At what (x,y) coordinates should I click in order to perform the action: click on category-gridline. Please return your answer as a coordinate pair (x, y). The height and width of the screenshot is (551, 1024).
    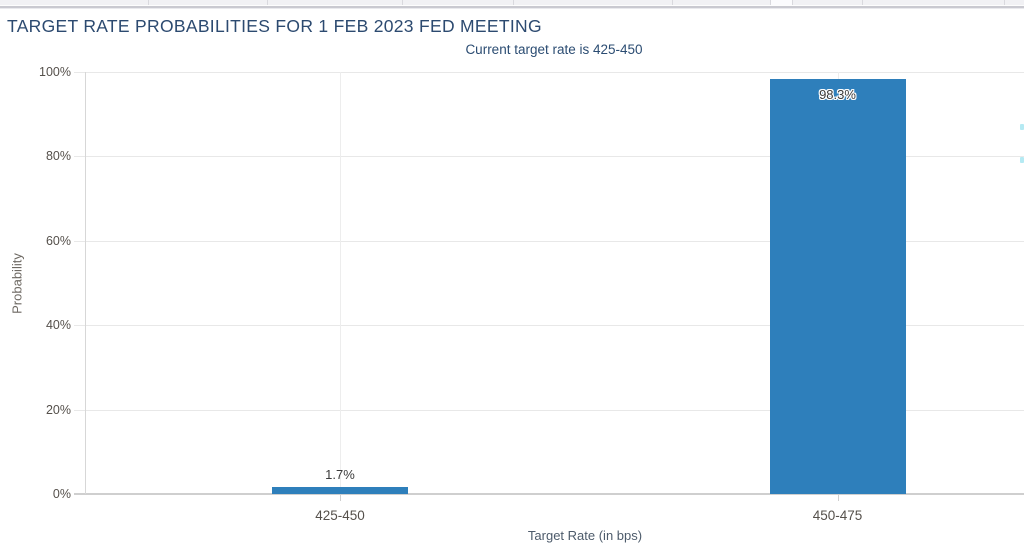
    Looking at the image, I should click on (340, 283).